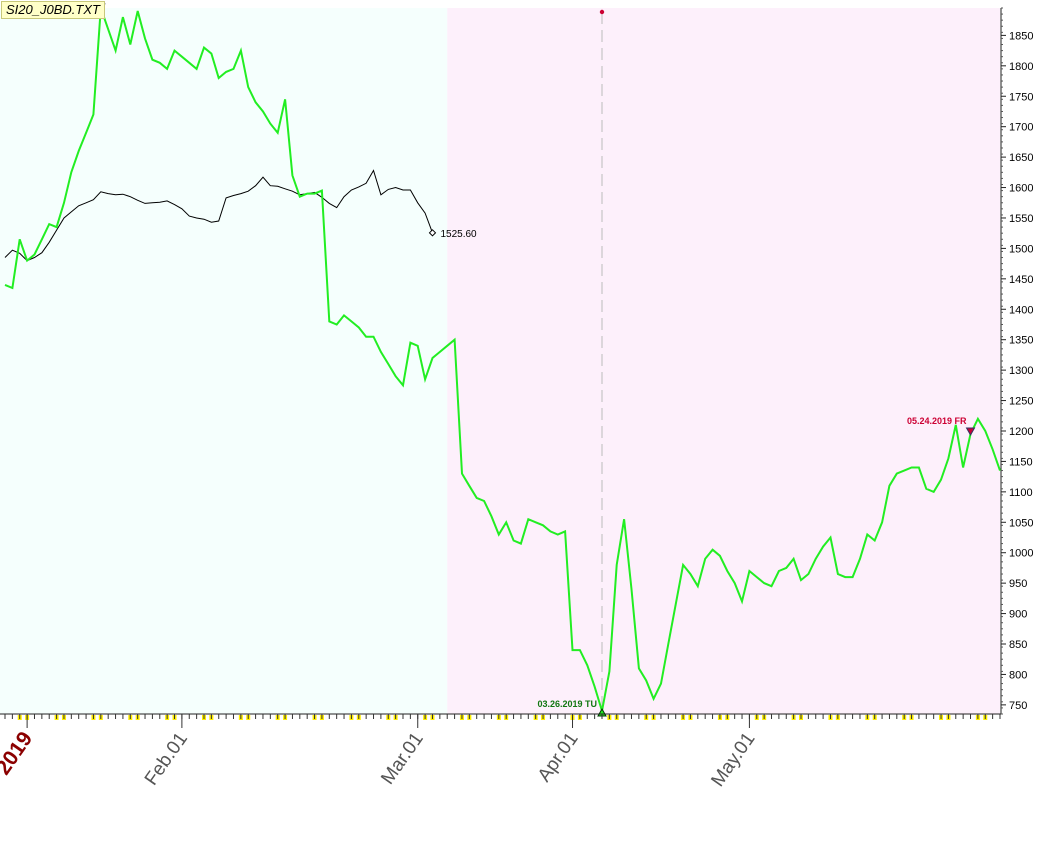  I want to click on y-tick-label: 1050, so click(1021, 523).